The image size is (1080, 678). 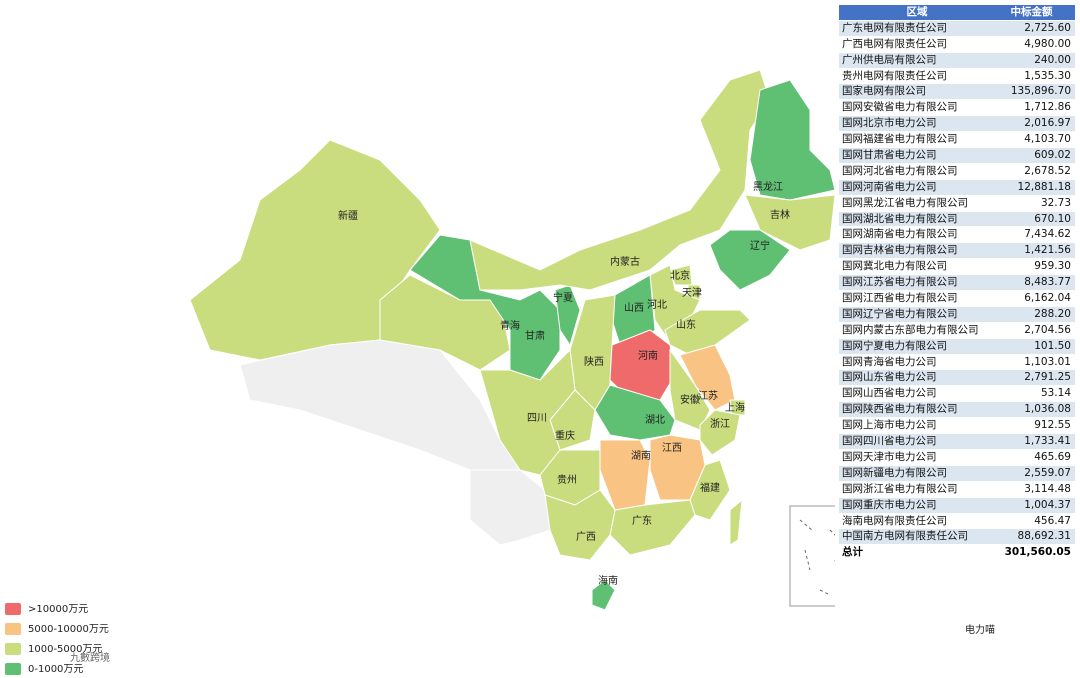 What do you see at coordinates (55, 669) in the screenshot?
I see `legend-label: 0-1000万元` at bounding box center [55, 669].